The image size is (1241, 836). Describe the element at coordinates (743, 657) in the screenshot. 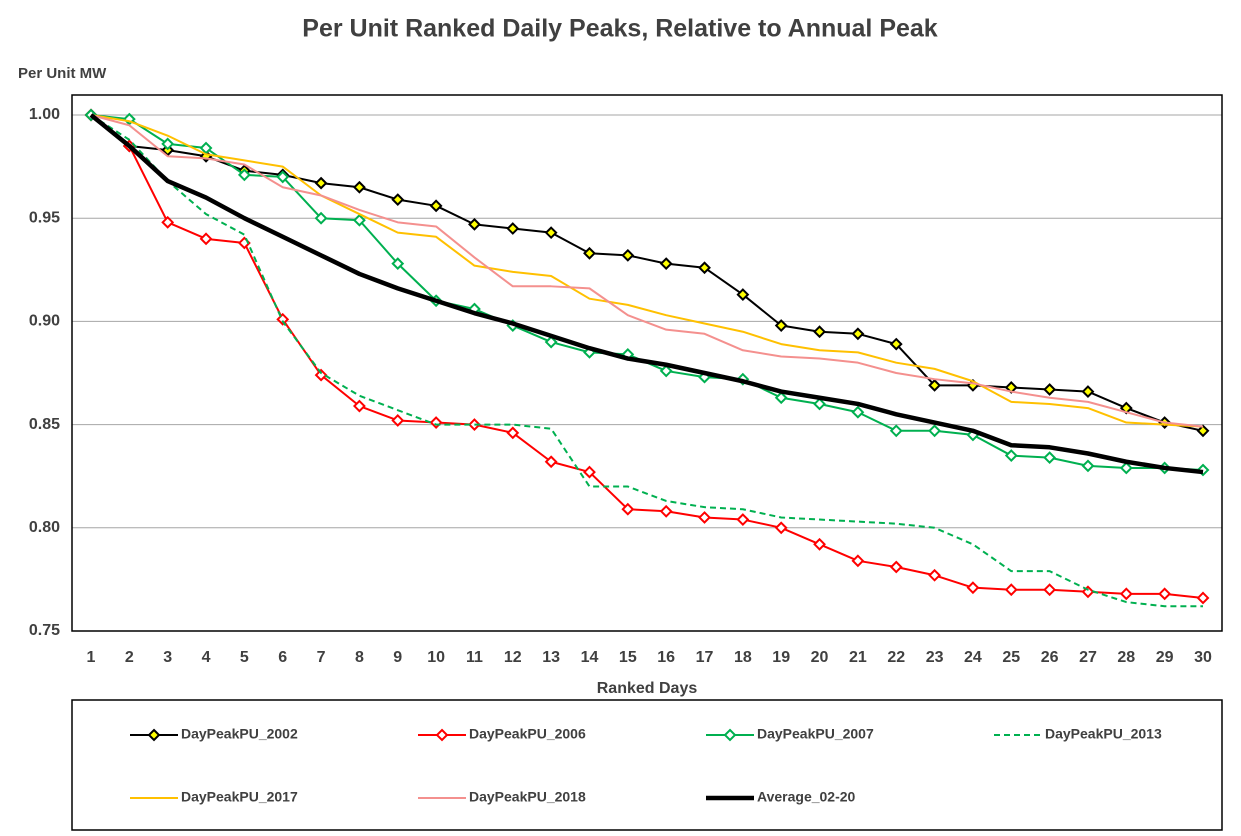

I see `x-tick-label: 18` at that location.